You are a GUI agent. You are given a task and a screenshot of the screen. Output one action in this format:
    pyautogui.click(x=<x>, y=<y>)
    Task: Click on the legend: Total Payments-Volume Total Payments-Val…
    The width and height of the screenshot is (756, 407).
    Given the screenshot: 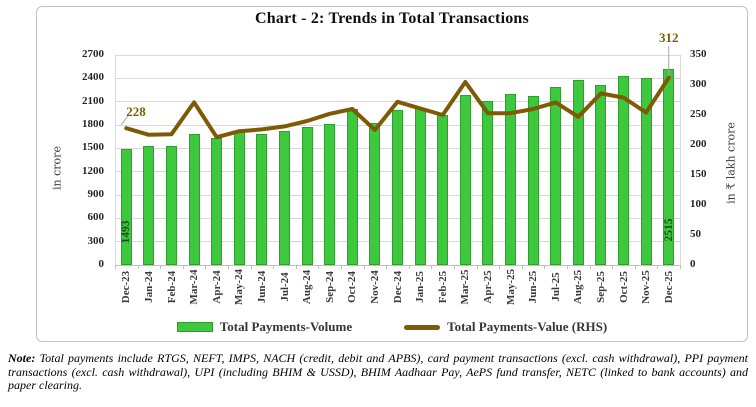 What is the action you would take?
    pyautogui.click(x=392, y=327)
    